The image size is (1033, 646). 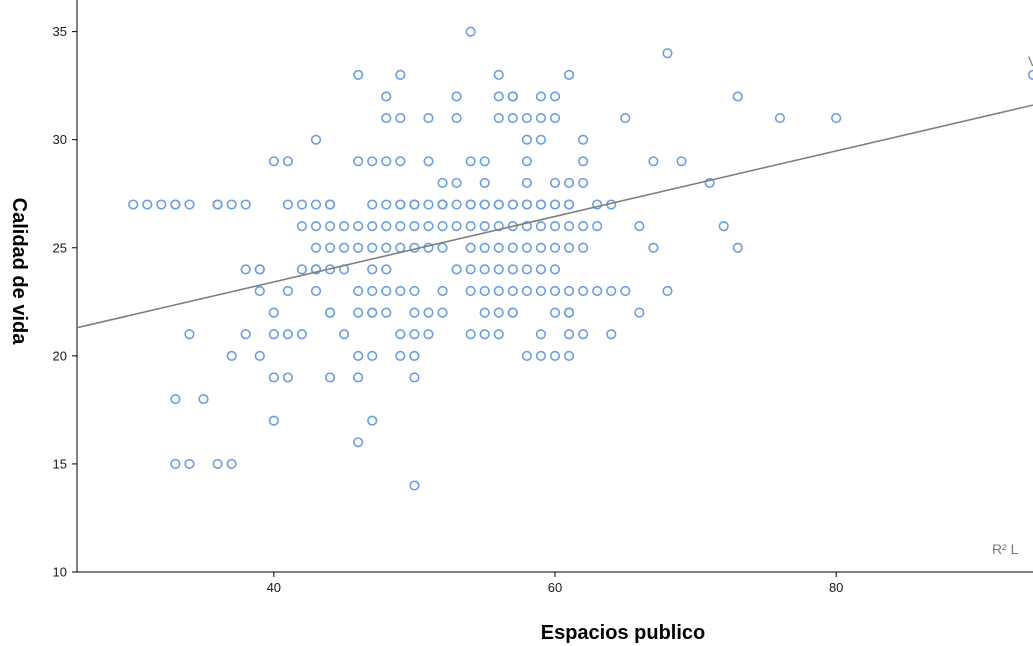 What do you see at coordinates (60, 139) in the screenshot?
I see `y-tick-label: 30` at bounding box center [60, 139].